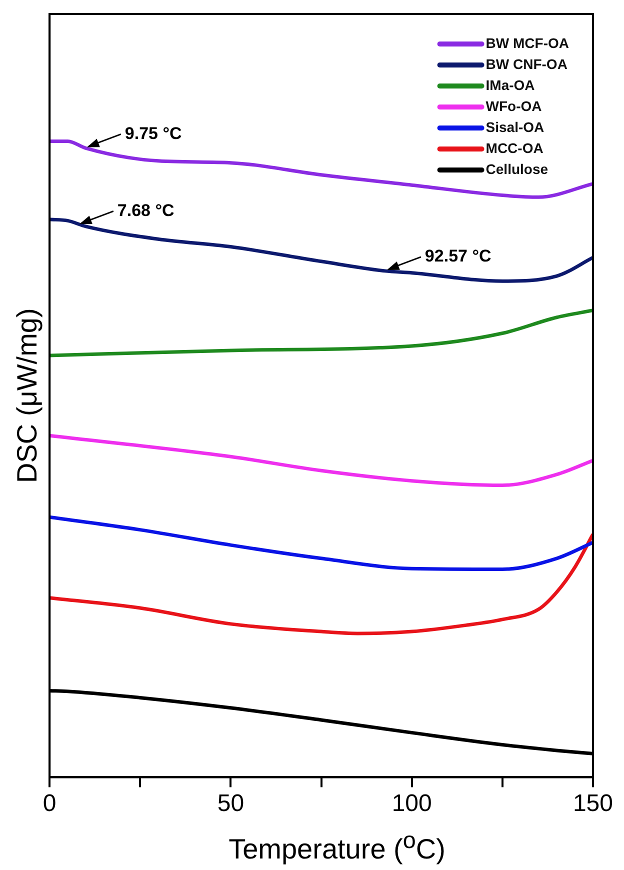 The height and width of the screenshot is (870, 624). I want to click on x-tick-label: 0, so click(49, 804).